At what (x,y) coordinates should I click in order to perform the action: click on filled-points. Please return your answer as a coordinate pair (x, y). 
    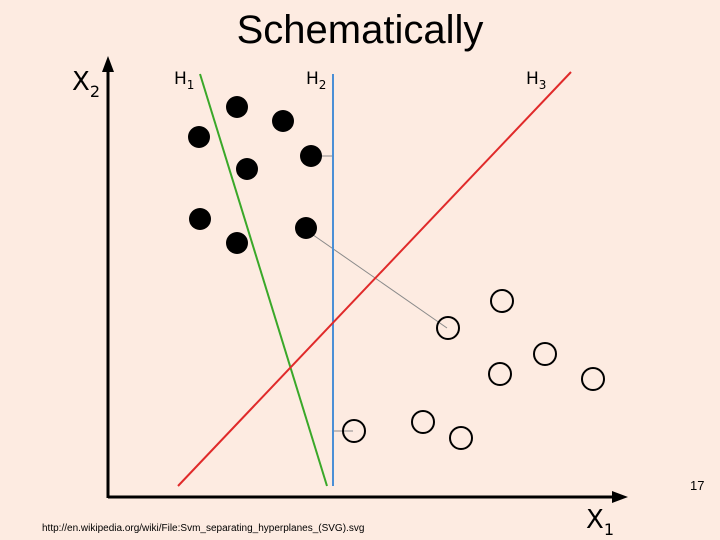
    Looking at the image, I should click on (255, 175).